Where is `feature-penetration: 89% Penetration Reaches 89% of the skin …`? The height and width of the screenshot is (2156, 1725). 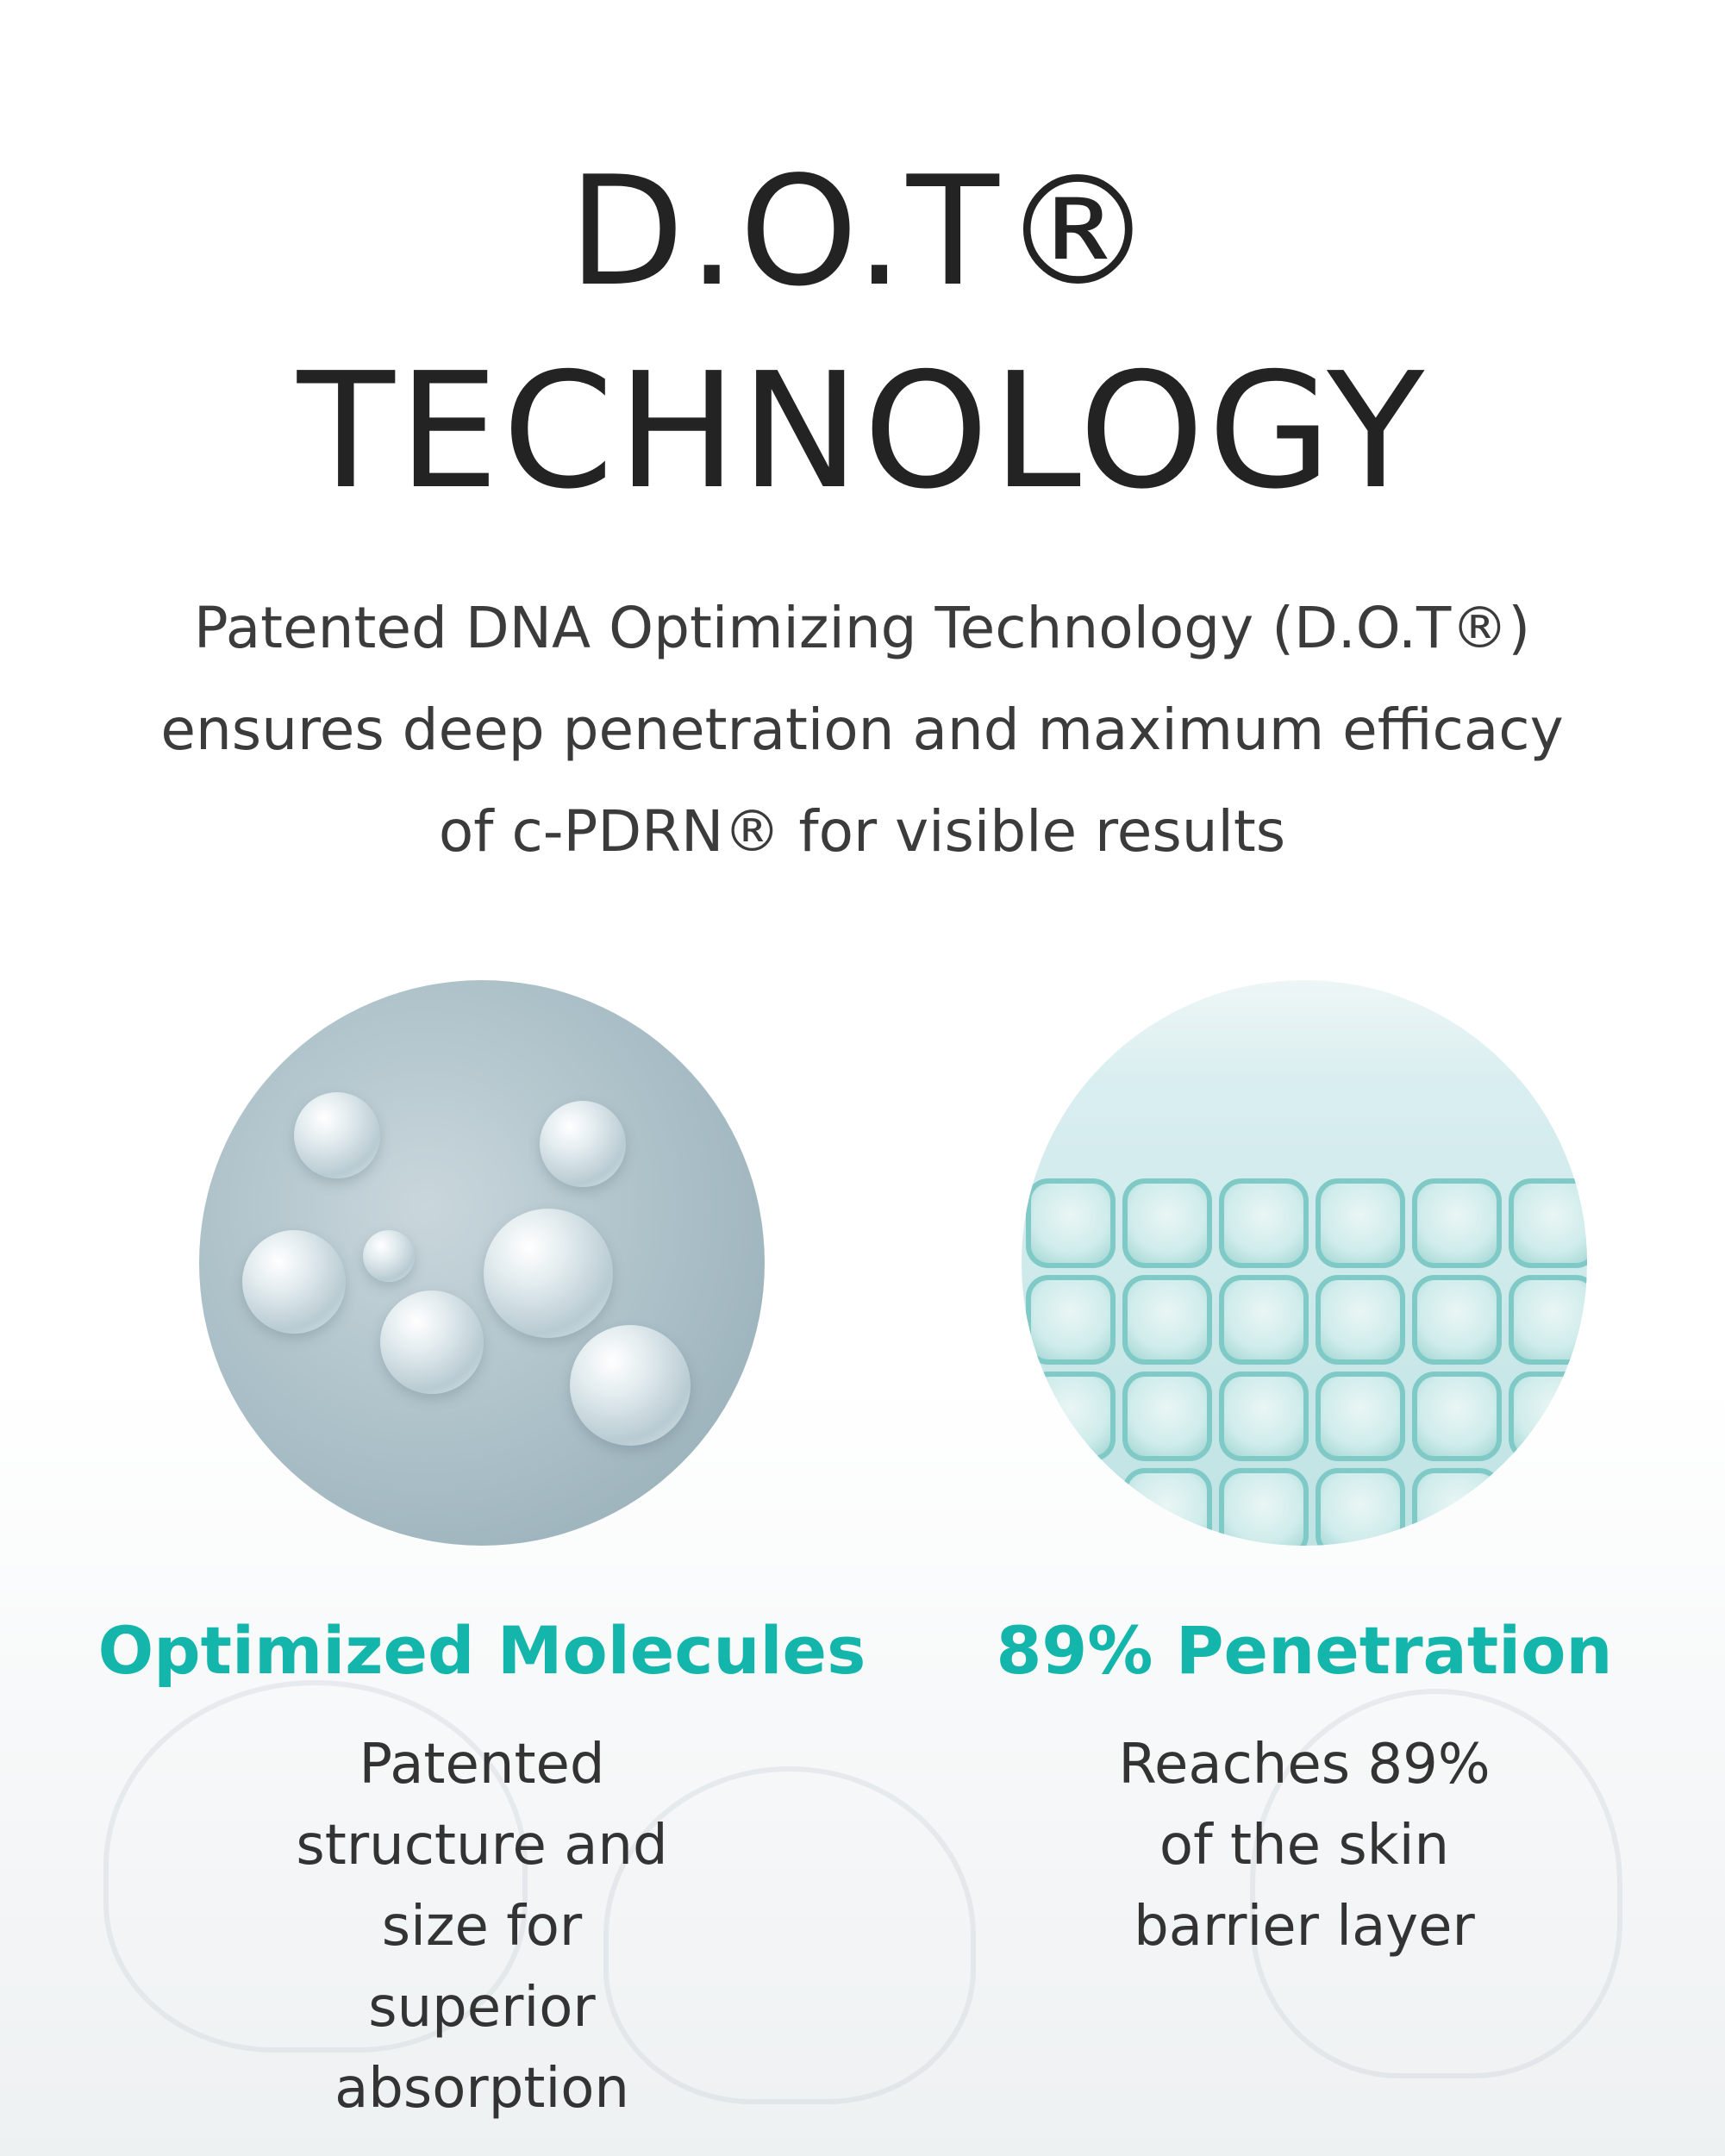
feature-penetration: 89% Penetration Reaches 89% of the skin … is located at coordinates (1304, 1789).